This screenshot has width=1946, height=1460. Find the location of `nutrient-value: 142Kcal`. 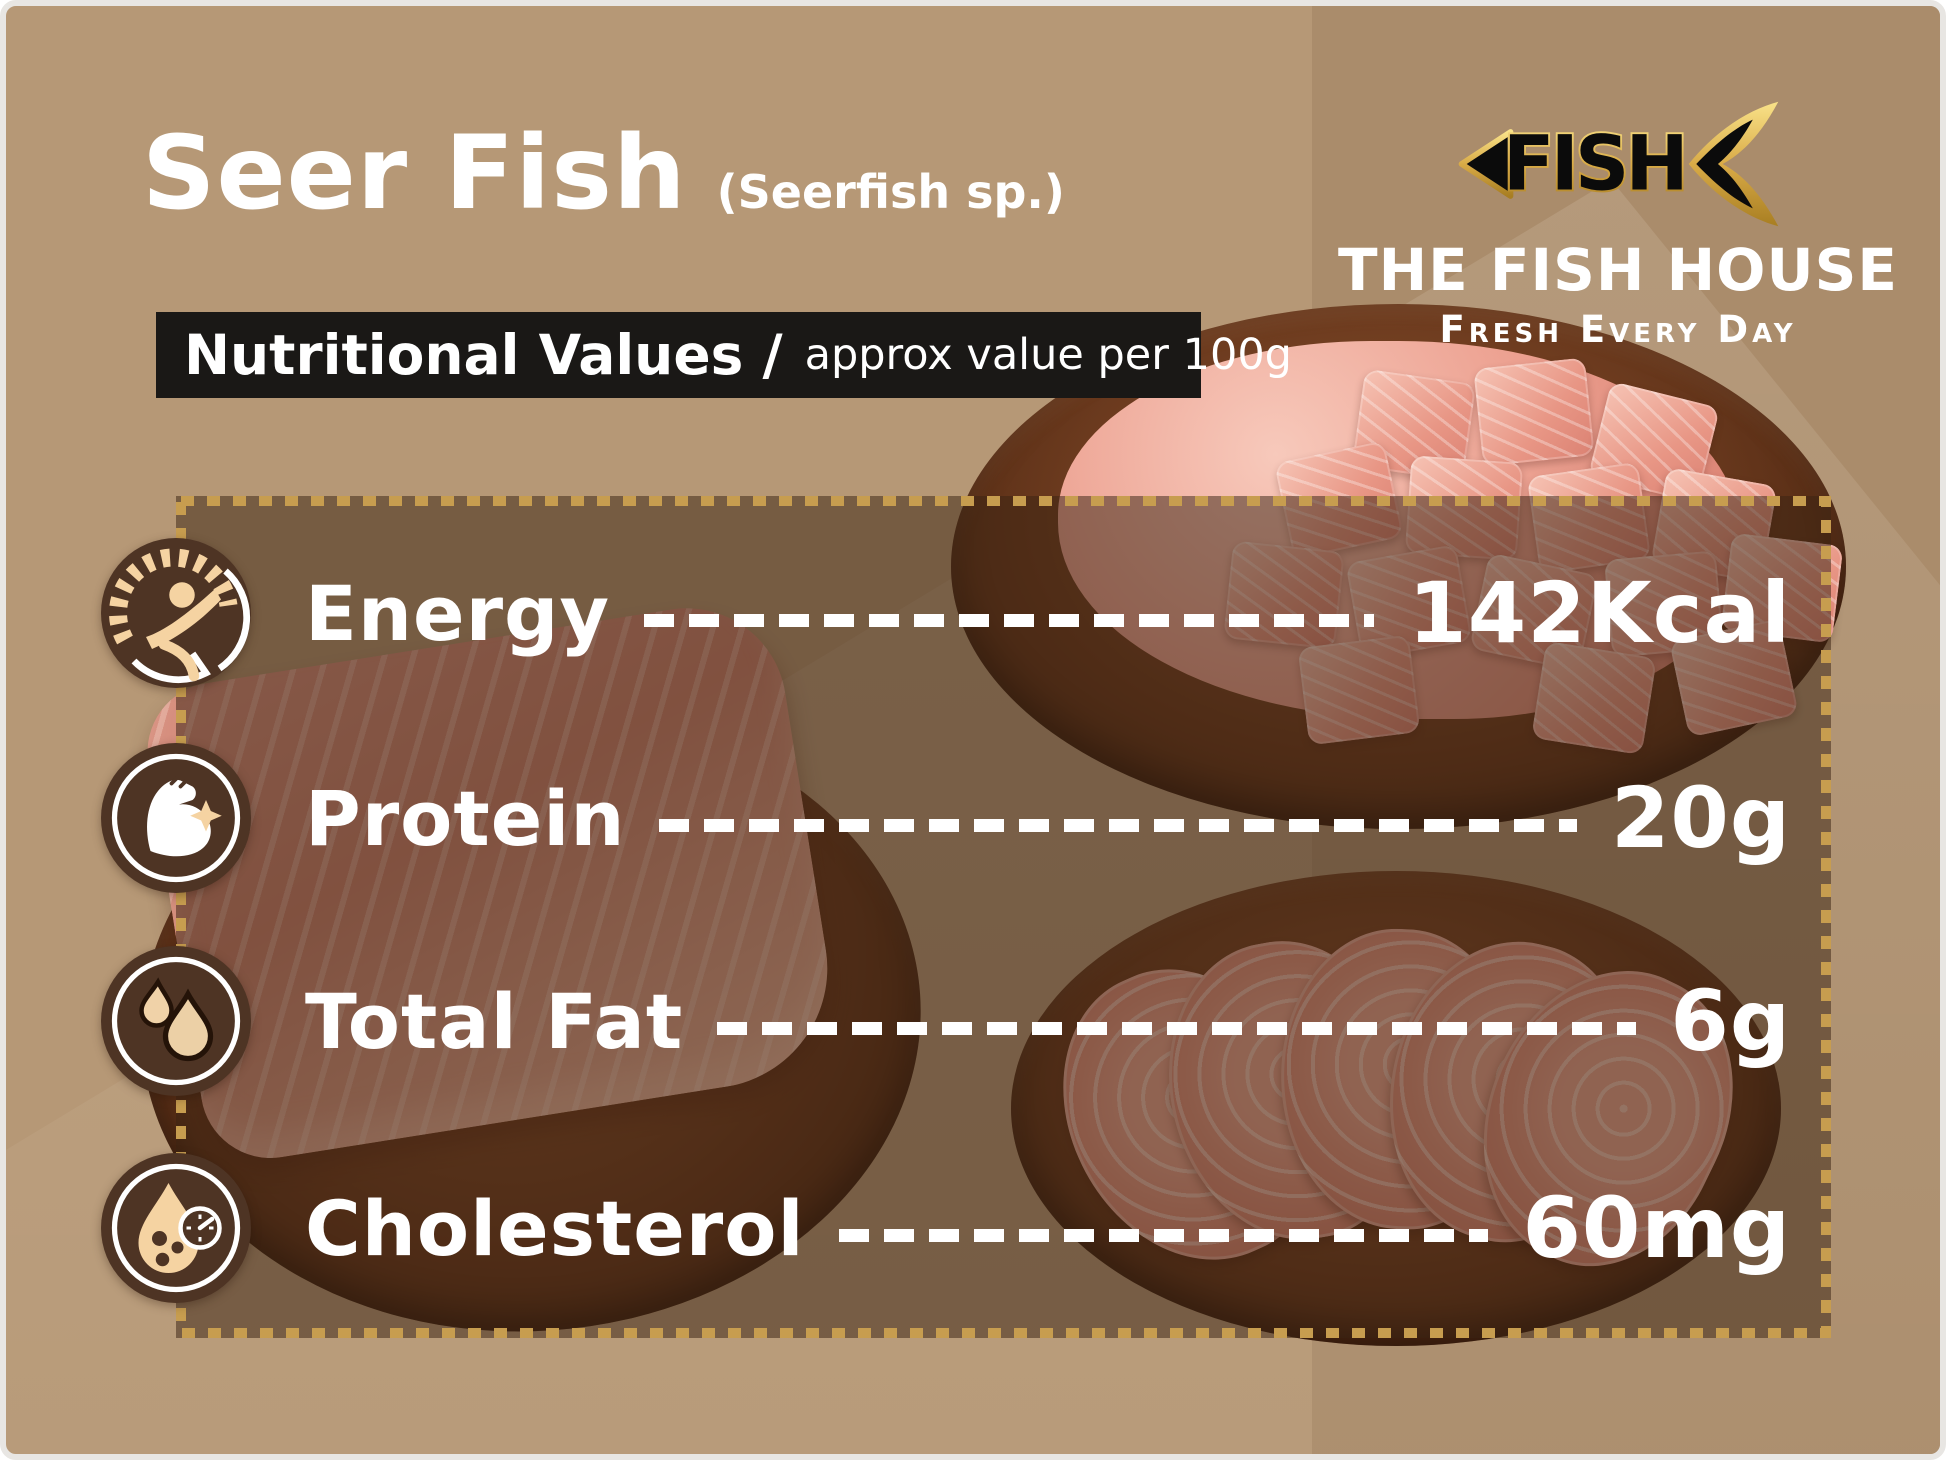

nutrient-value: 142Kcal is located at coordinates (1599, 613).